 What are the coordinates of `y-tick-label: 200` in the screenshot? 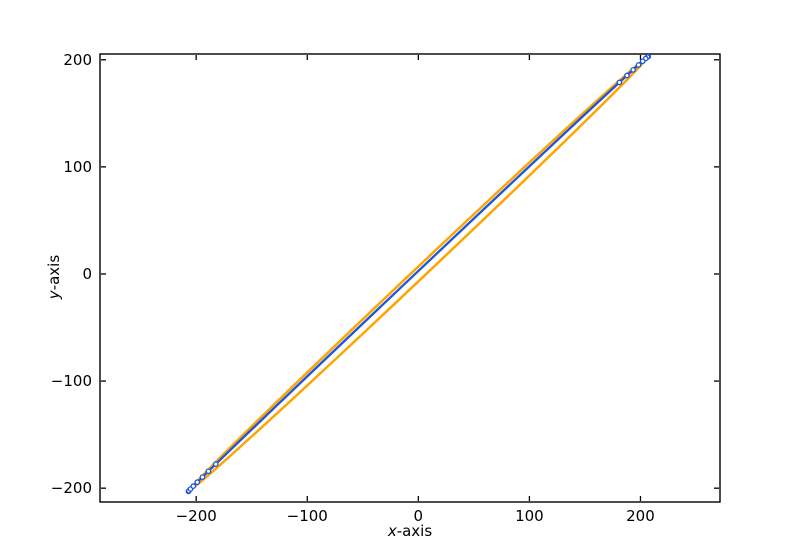 It's located at (77, 60).